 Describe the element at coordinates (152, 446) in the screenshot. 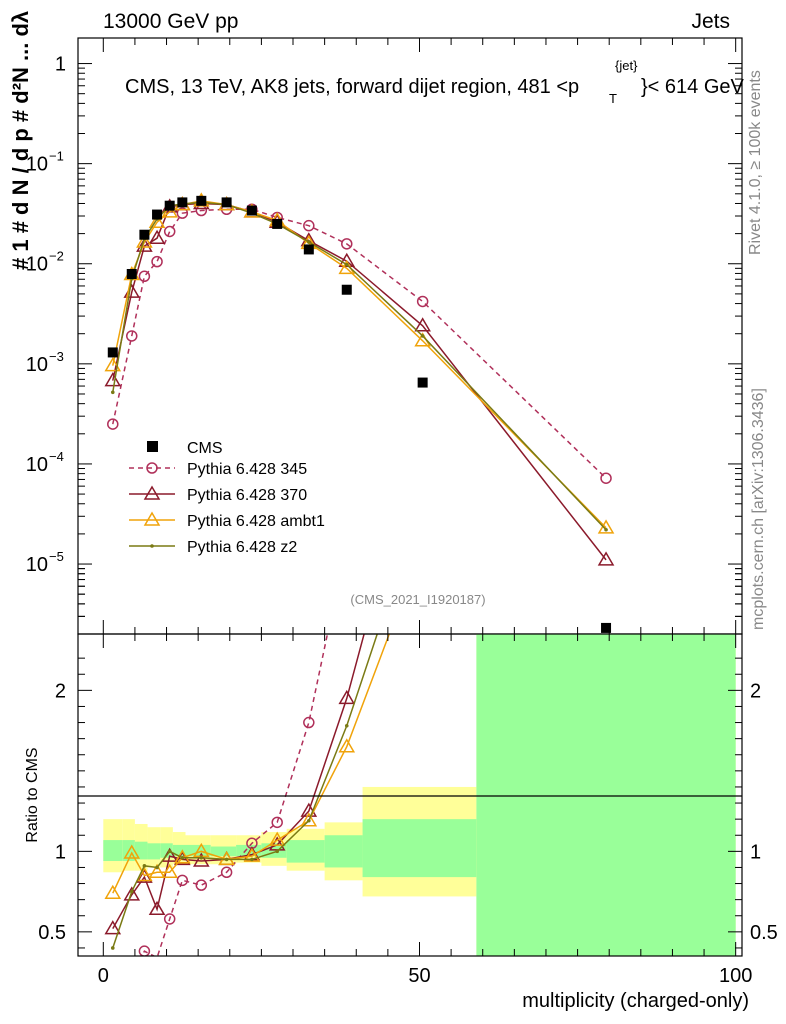

I see `legend-marker-cms` at that location.